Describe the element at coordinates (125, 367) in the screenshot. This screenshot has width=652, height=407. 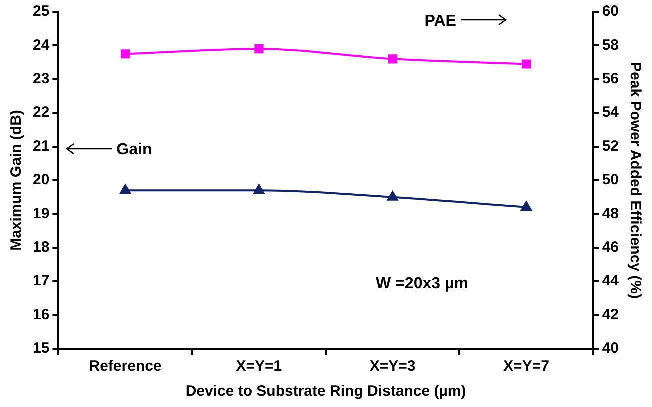
I see `x-tick-label: Reference` at that location.